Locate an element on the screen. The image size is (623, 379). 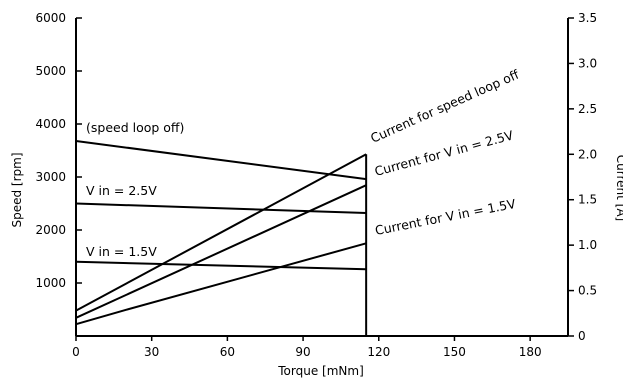
x-tick-label: 90 is located at coordinates (302, 352).